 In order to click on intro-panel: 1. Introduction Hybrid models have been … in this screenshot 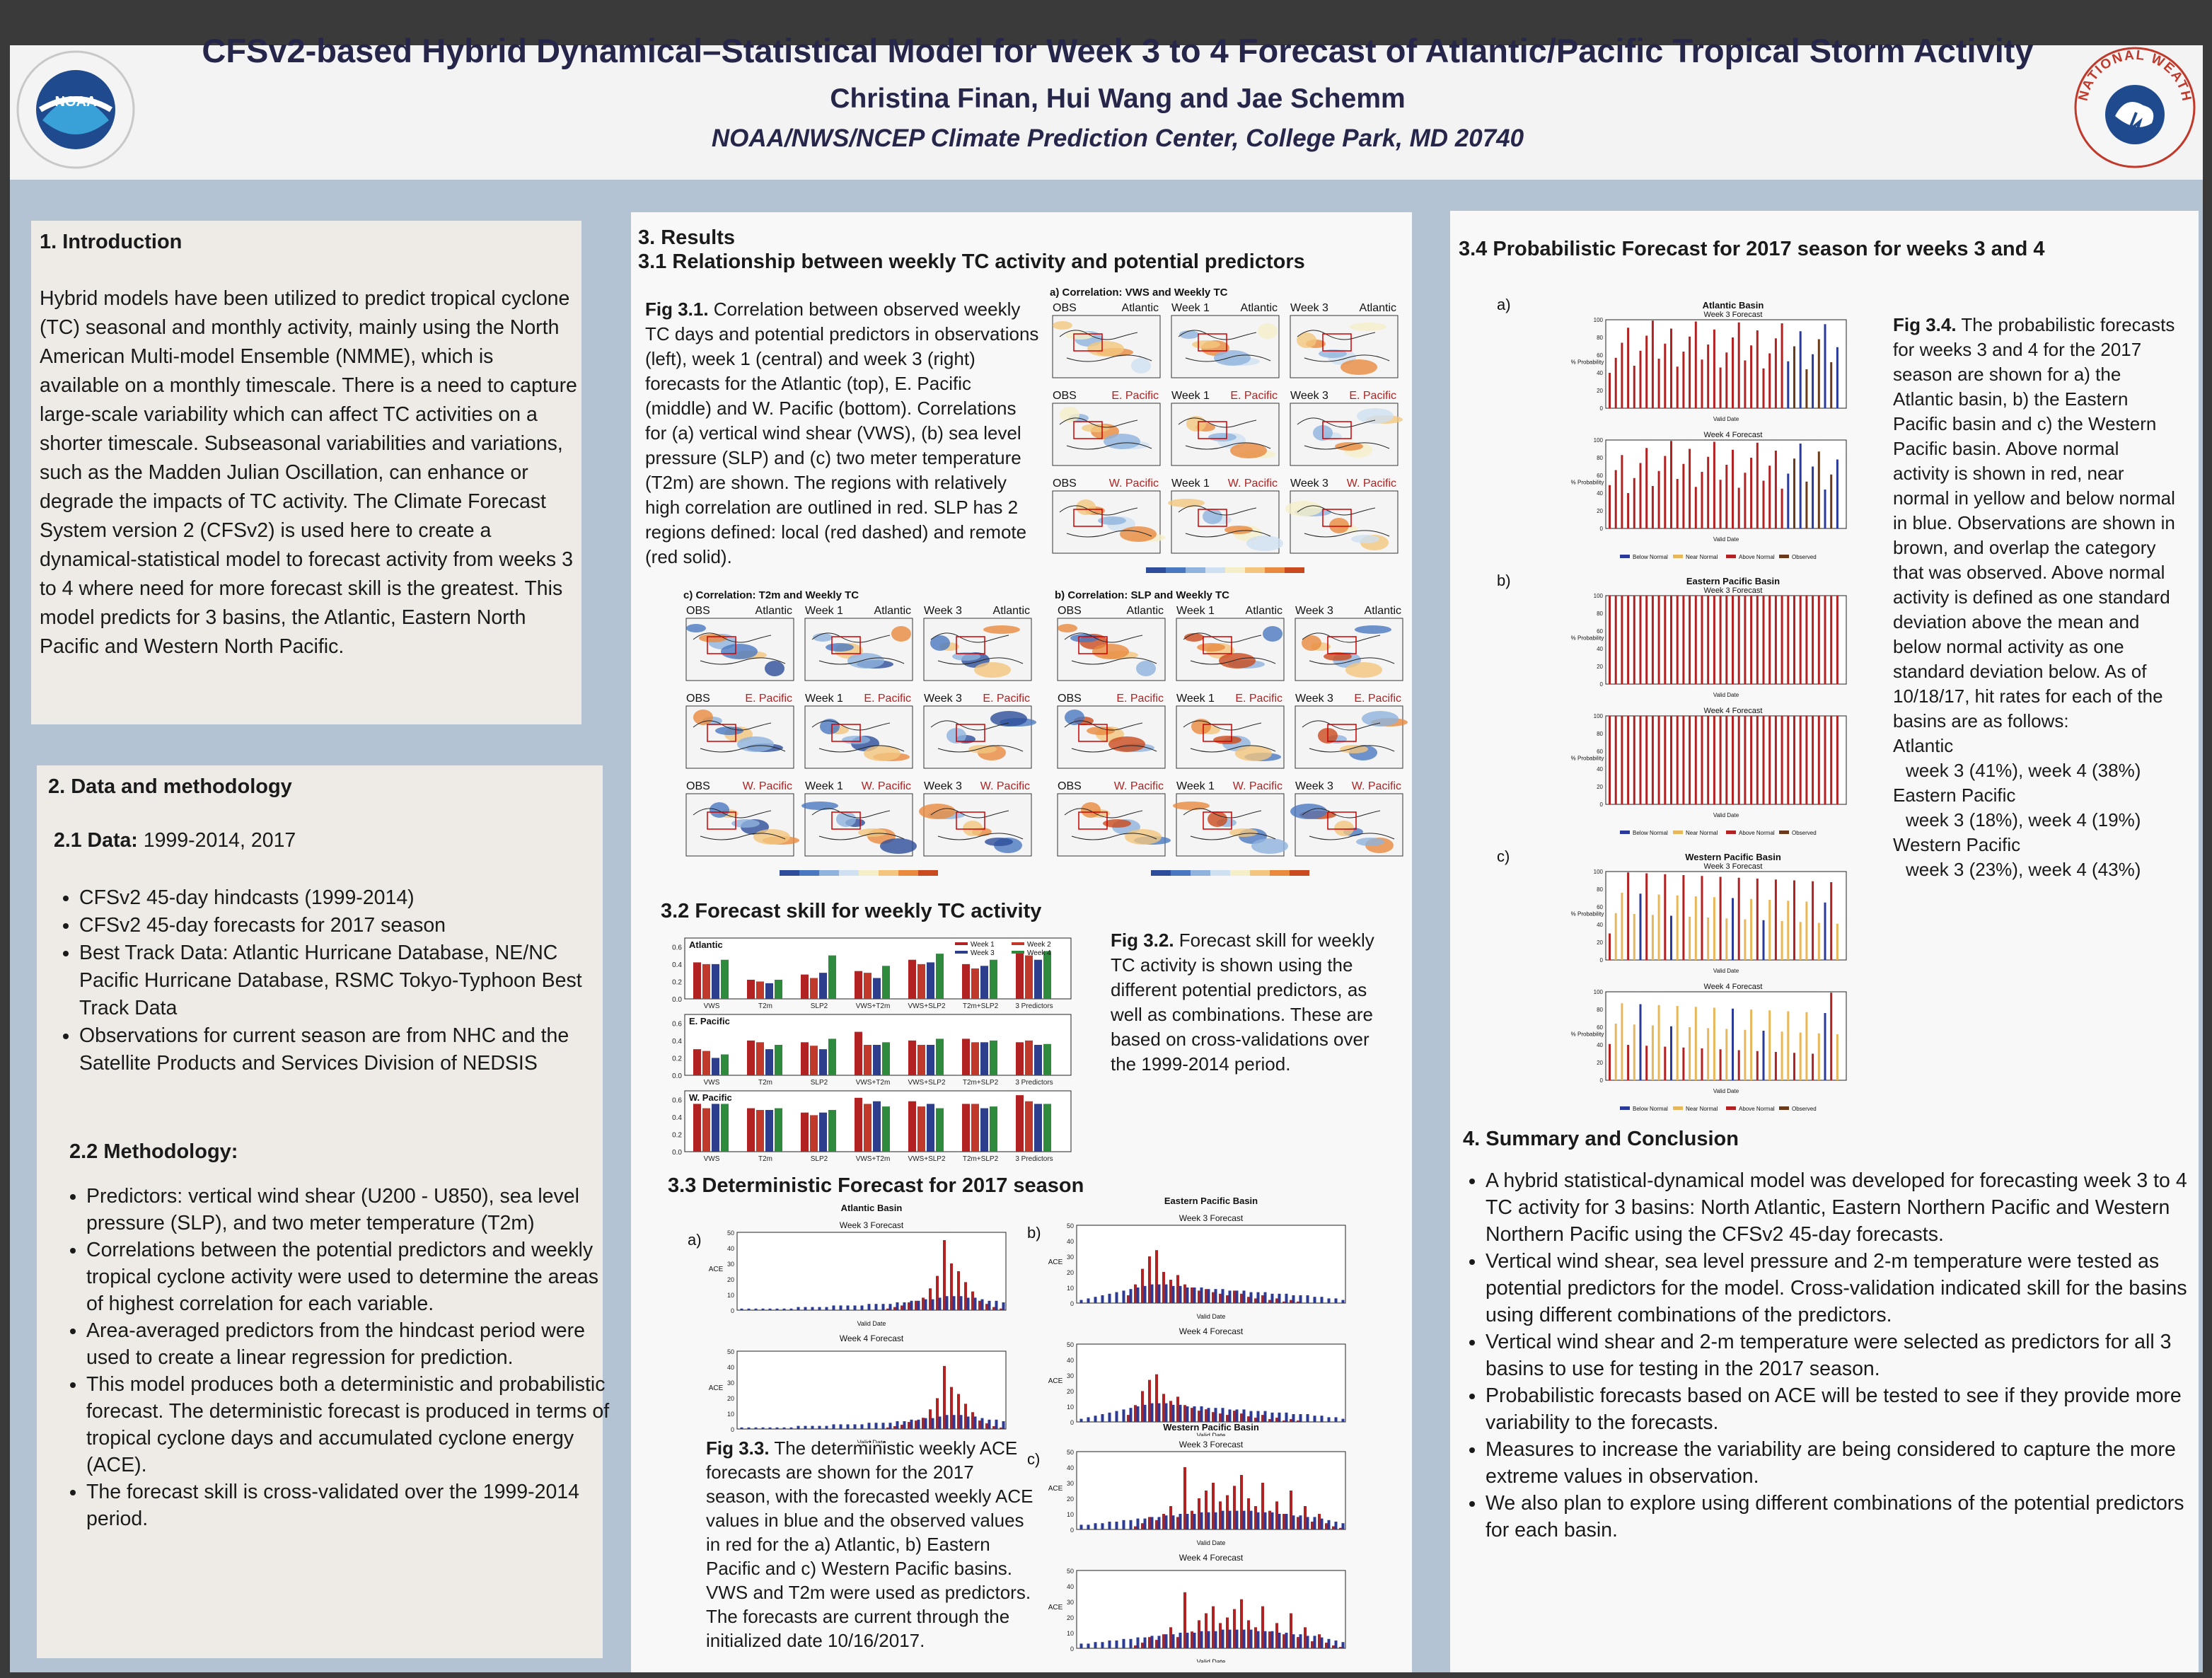, I will do `click(306, 472)`.